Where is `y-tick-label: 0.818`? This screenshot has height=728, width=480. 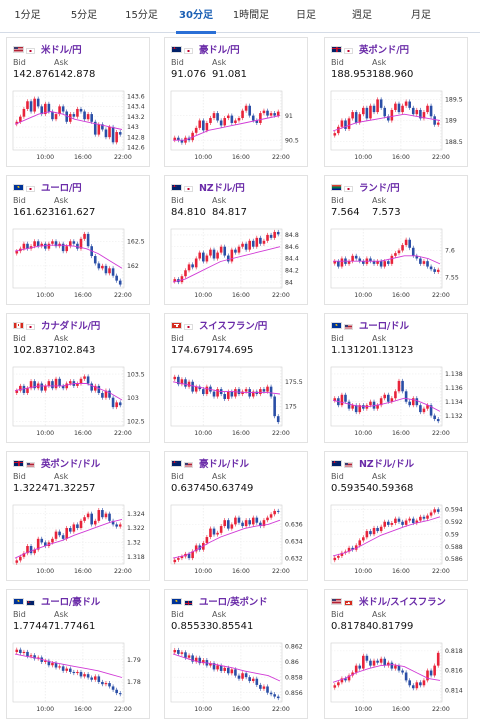 y-tick-label: 0.818 is located at coordinates (454, 651).